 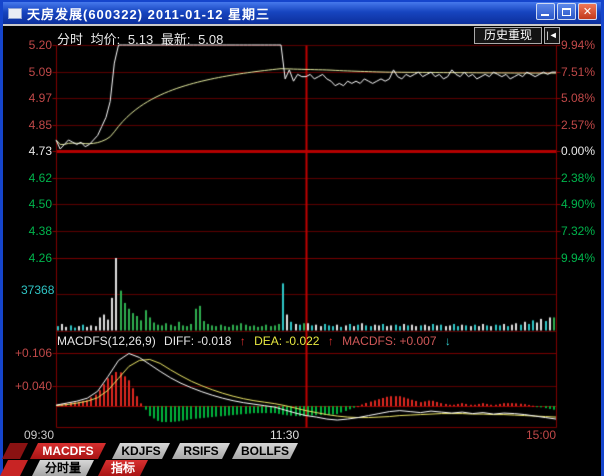 What do you see at coordinates (40, 45) in the screenshot?
I see `price-axis-label: 5.20` at bounding box center [40, 45].